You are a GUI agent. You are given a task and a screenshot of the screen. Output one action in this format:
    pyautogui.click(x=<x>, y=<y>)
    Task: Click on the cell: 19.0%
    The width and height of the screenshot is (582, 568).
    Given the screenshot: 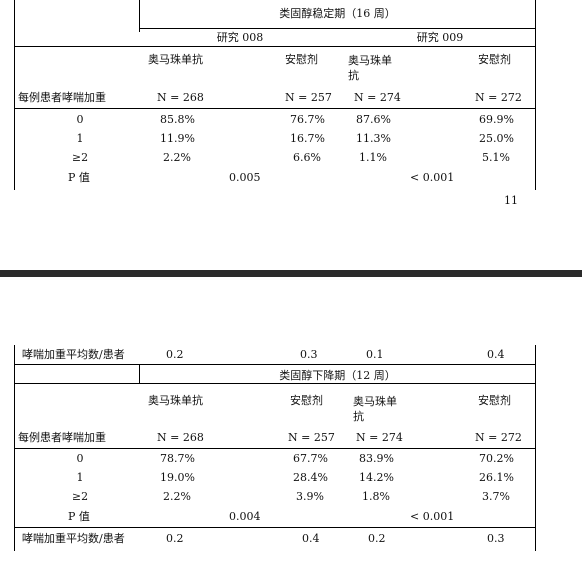 What is the action you would take?
    pyautogui.click(x=177, y=477)
    